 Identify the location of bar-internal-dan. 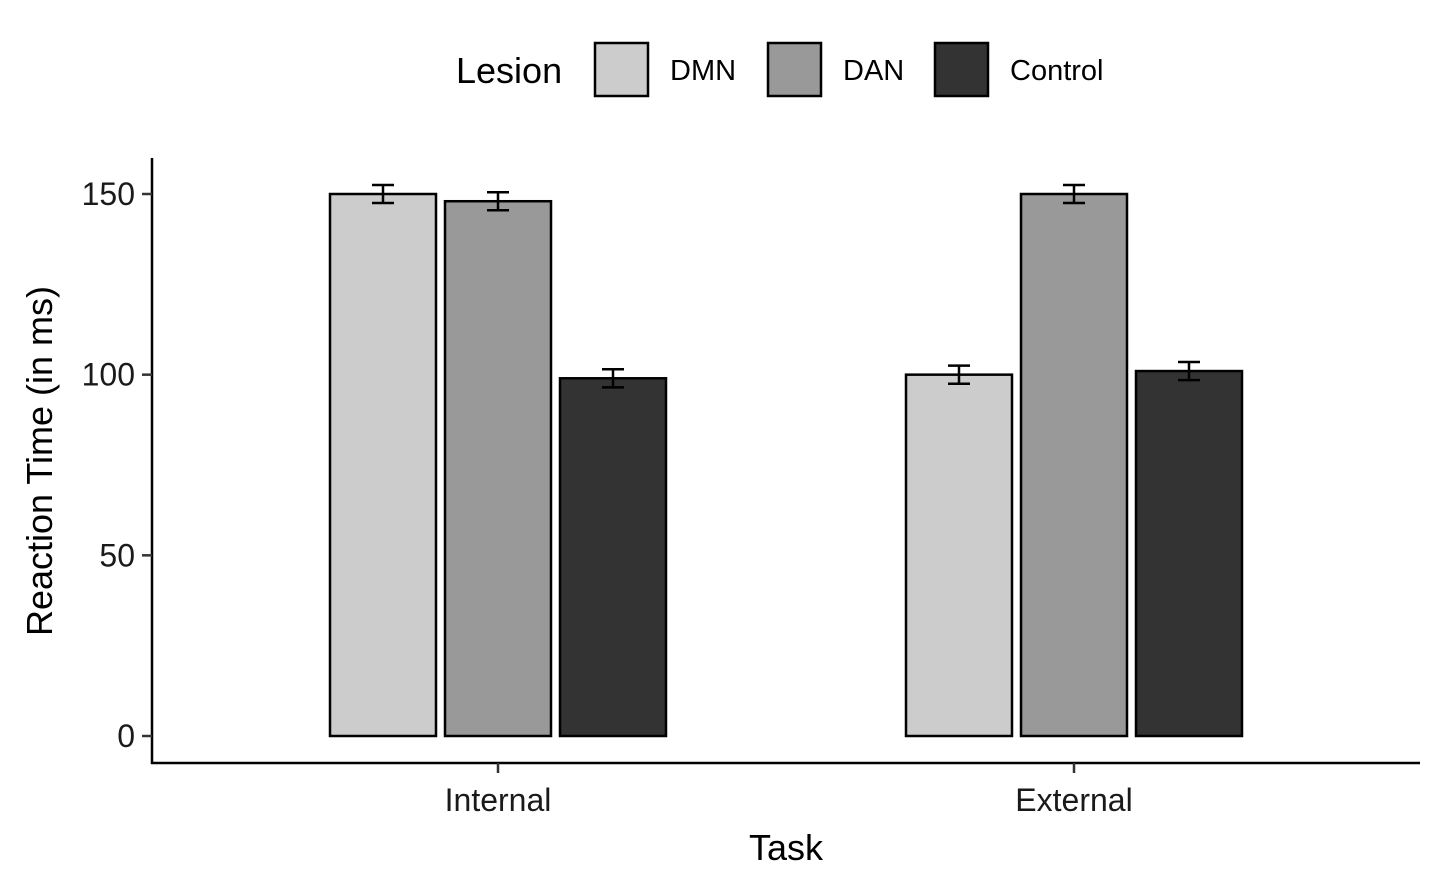
(498, 468).